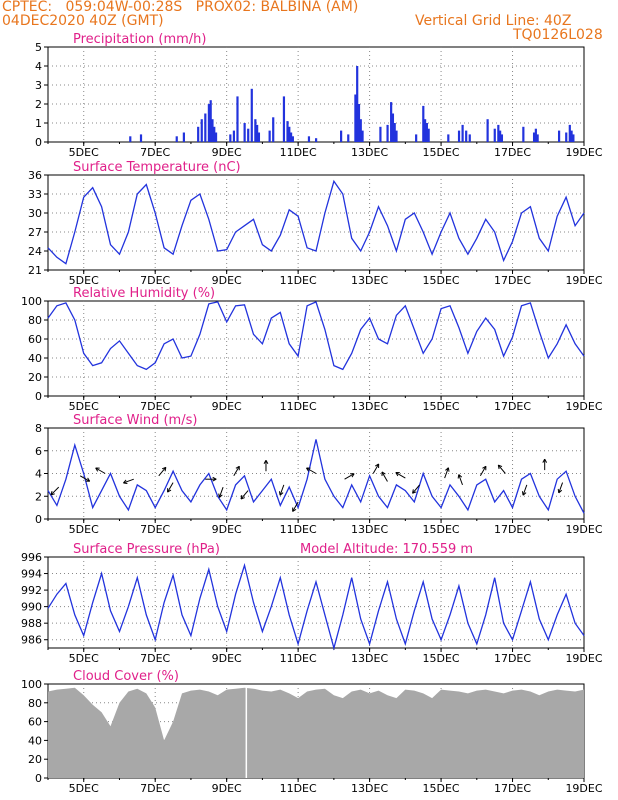  Describe the element at coordinates (135, 420) in the screenshot. I see `panel-title: Surface Wind (m/s)` at that location.